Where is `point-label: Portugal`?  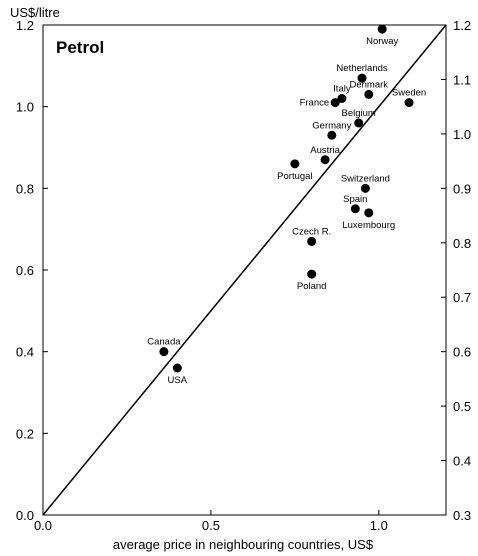 point-label: Portugal is located at coordinates (294, 176).